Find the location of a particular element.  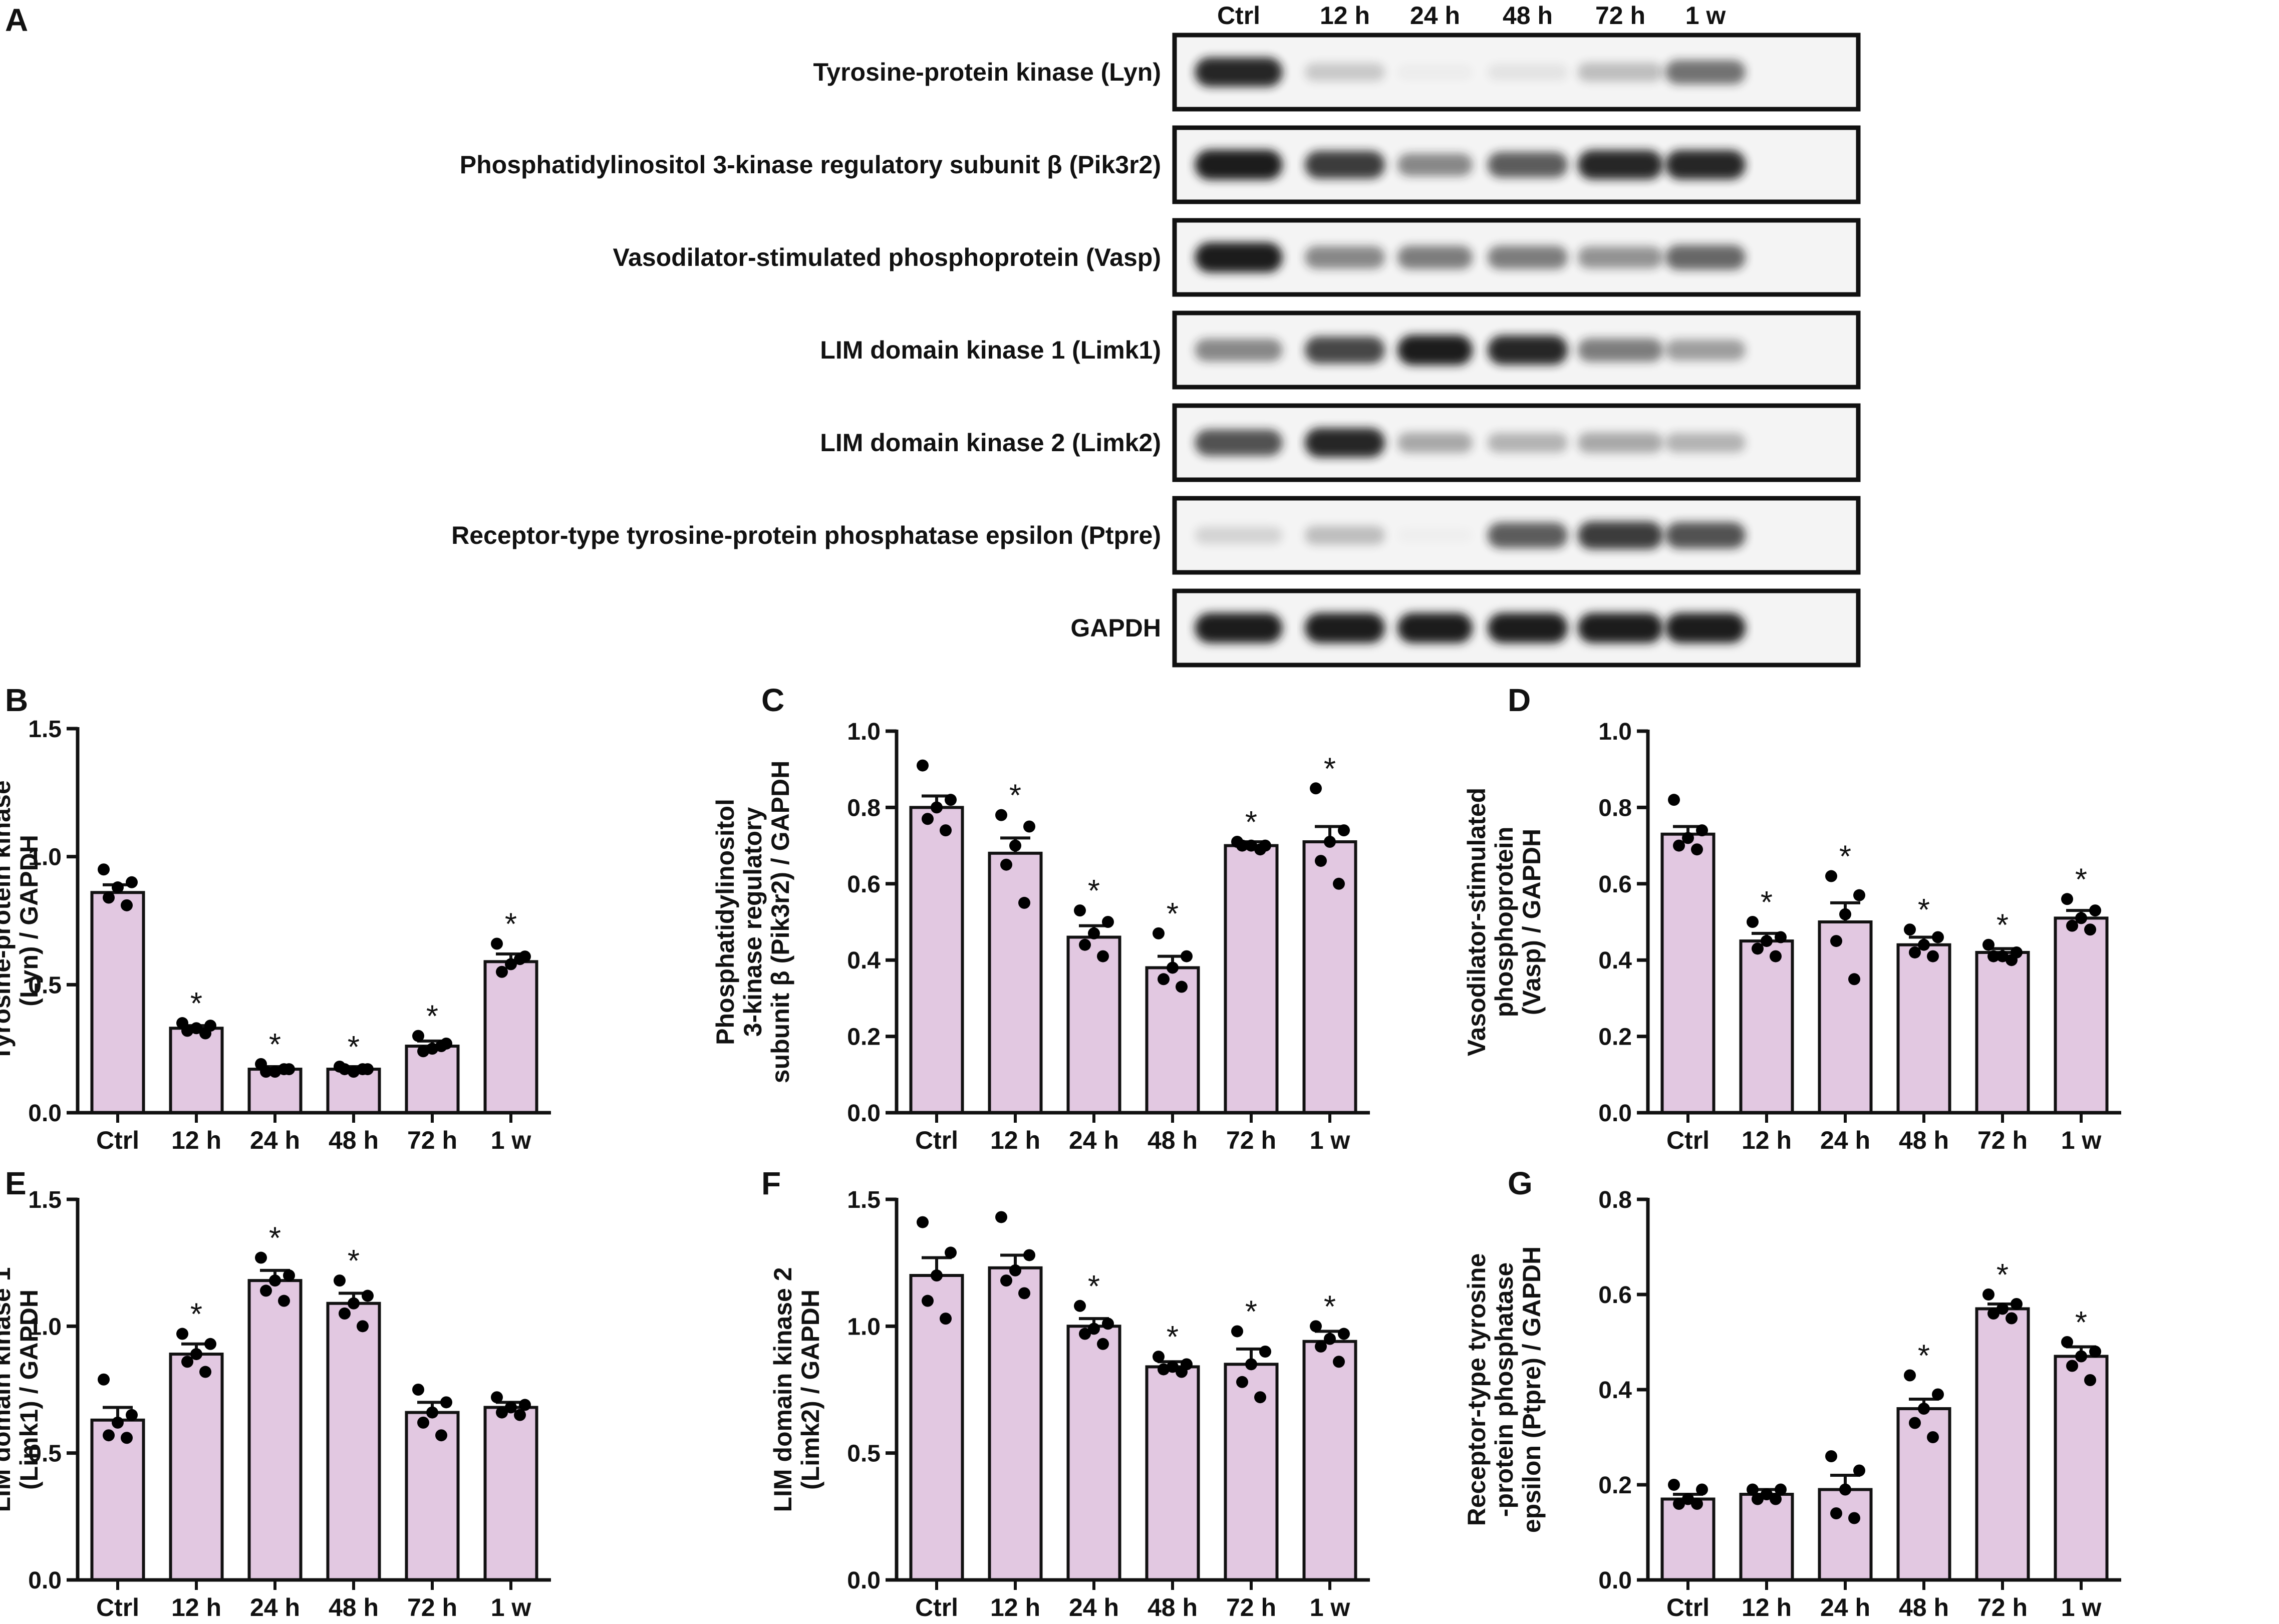

y-tick-label: 1.0 is located at coordinates (45, 857).